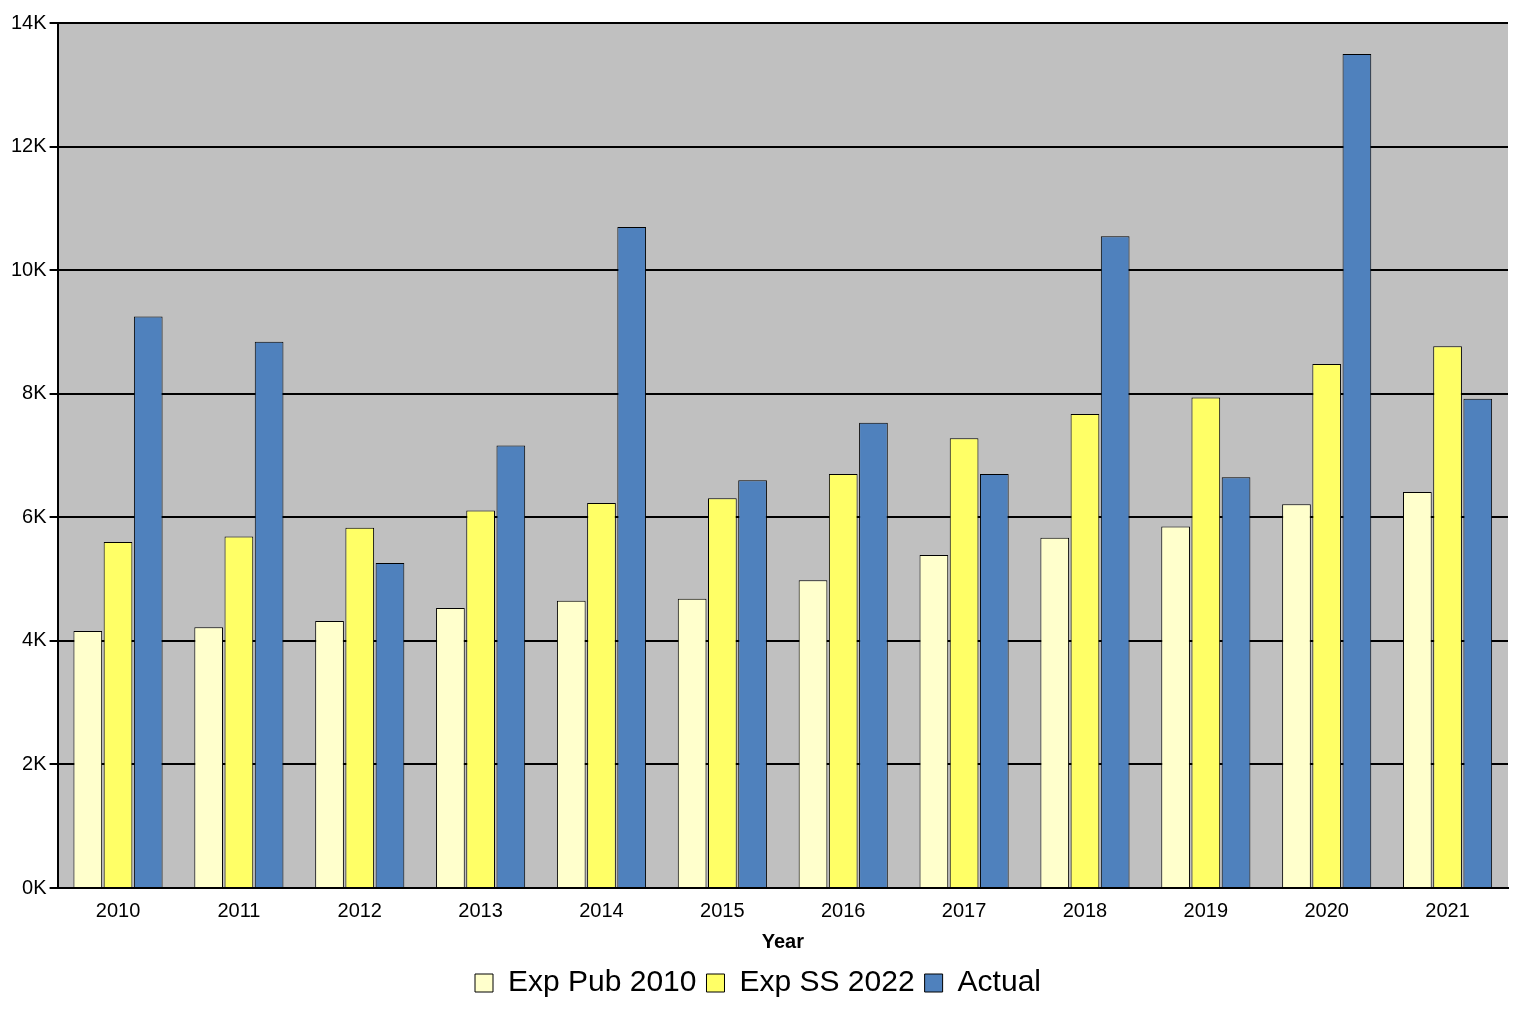 This screenshot has width=1533, height=1019. What do you see at coordinates (239, 909) in the screenshot?
I see `x-tick-label: 2011` at bounding box center [239, 909].